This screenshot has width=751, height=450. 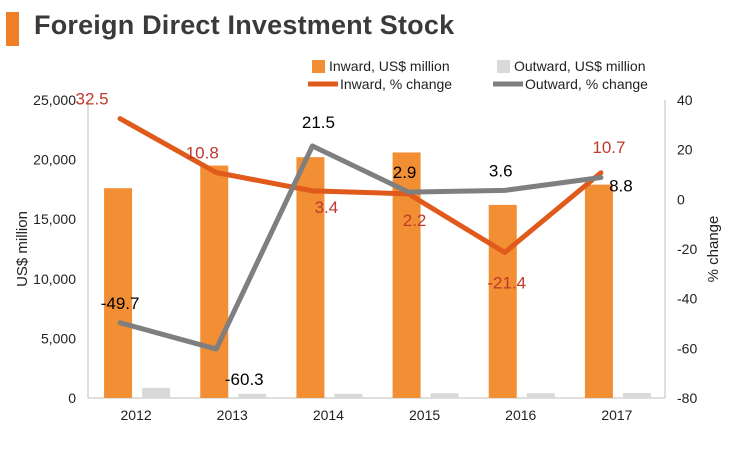 What do you see at coordinates (244, 379) in the screenshot?
I see `outward-change-label: -60.3` at bounding box center [244, 379].